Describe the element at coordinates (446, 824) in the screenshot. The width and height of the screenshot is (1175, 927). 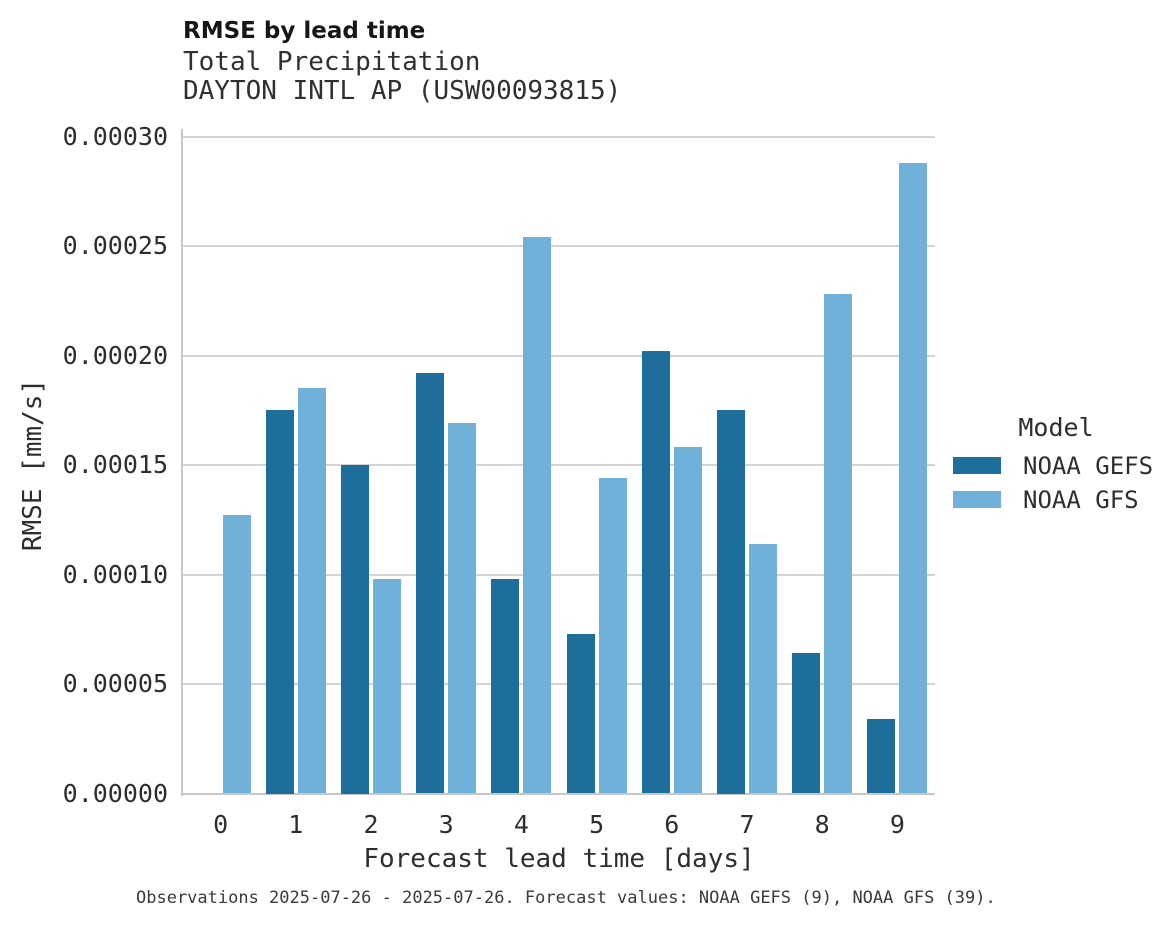
I see `x-tick-label: 3` at that location.